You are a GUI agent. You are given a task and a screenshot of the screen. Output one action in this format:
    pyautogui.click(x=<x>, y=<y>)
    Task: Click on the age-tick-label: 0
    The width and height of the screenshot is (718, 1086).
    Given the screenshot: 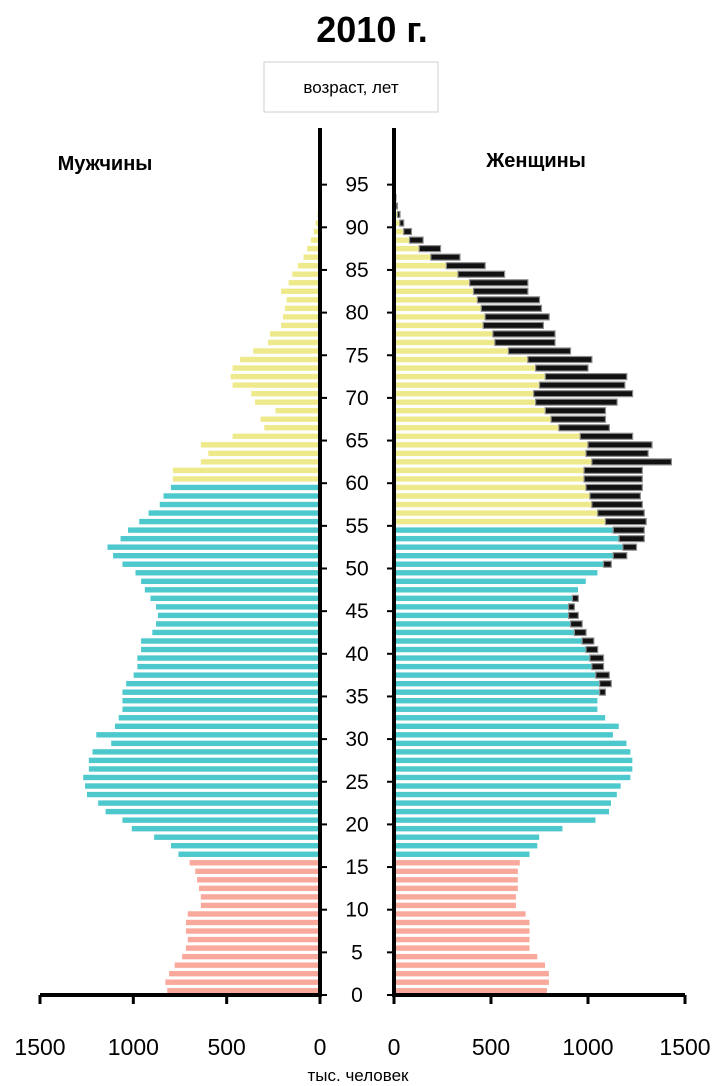 What is the action you would take?
    pyautogui.click(x=357, y=995)
    